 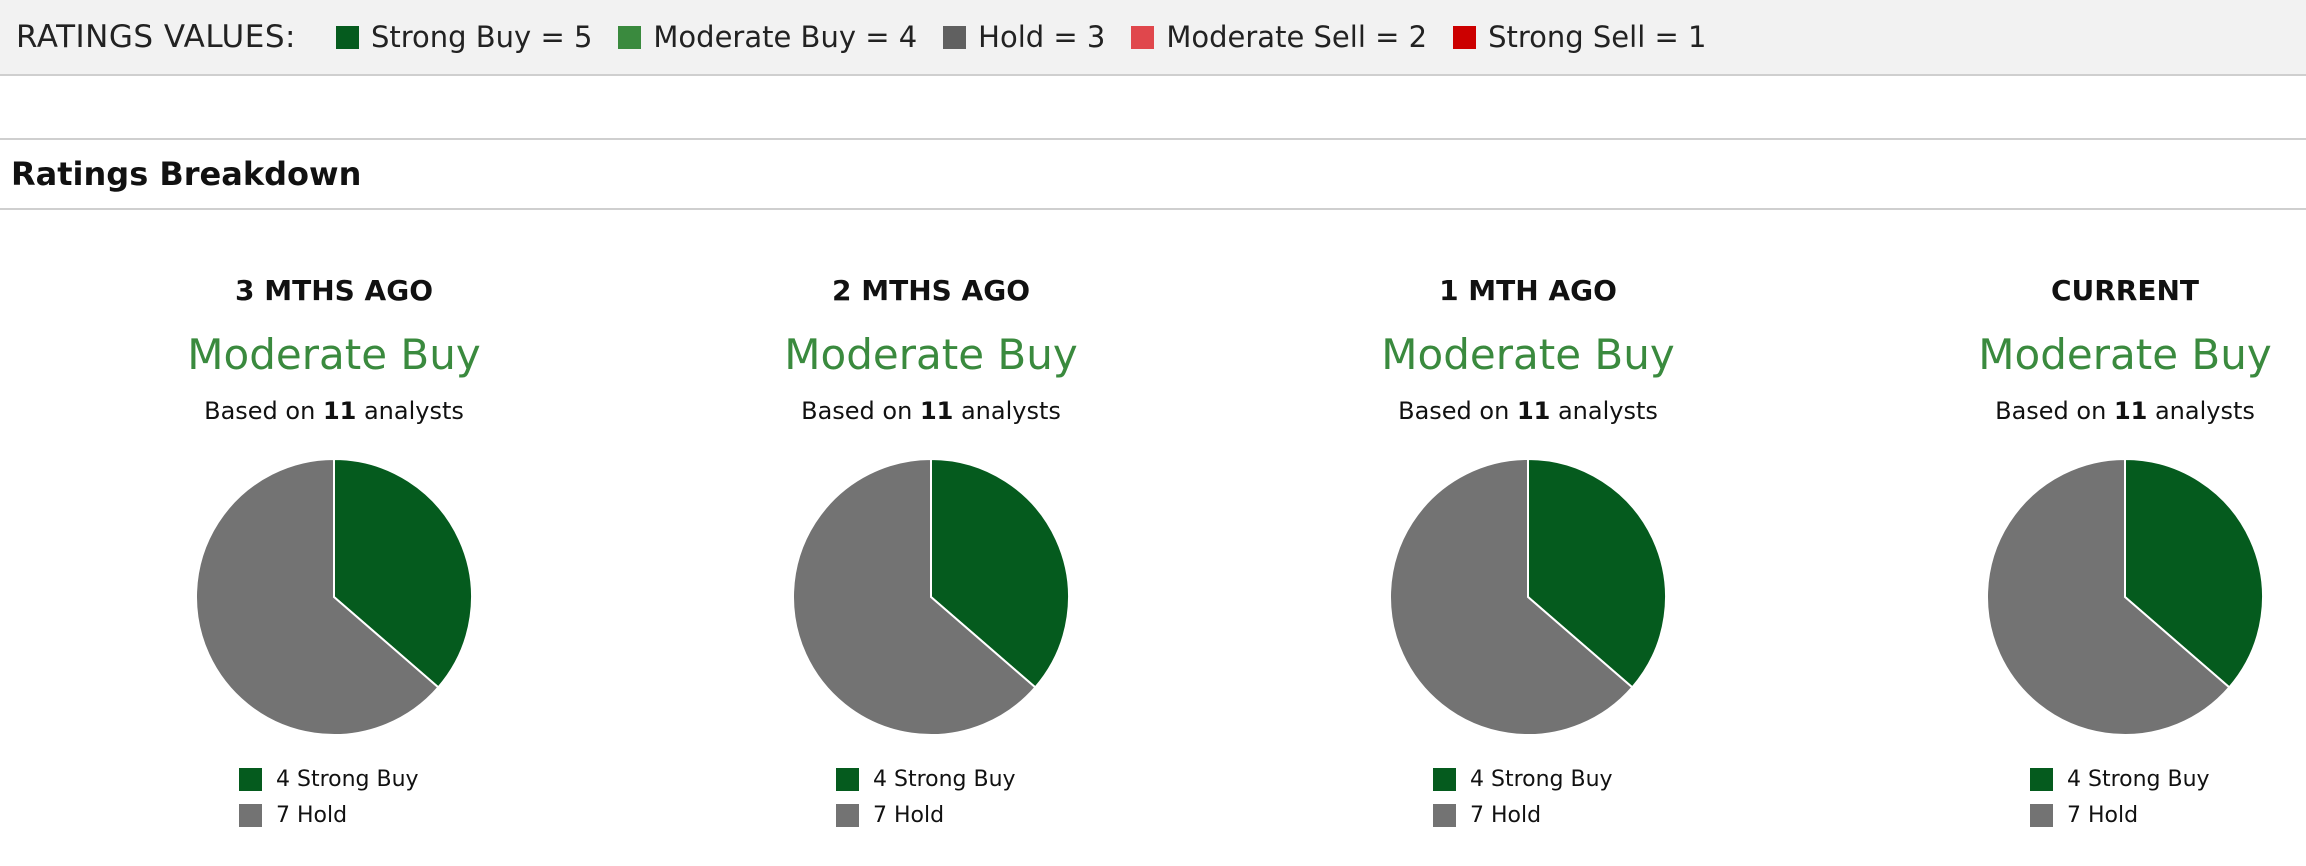 What do you see at coordinates (1153, 108) in the screenshot?
I see `spacer-row` at bounding box center [1153, 108].